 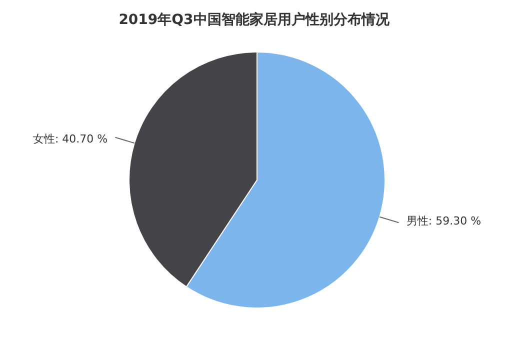 I want to click on slice-label: 女性: 40.70 %, so click(x=70, y=139).